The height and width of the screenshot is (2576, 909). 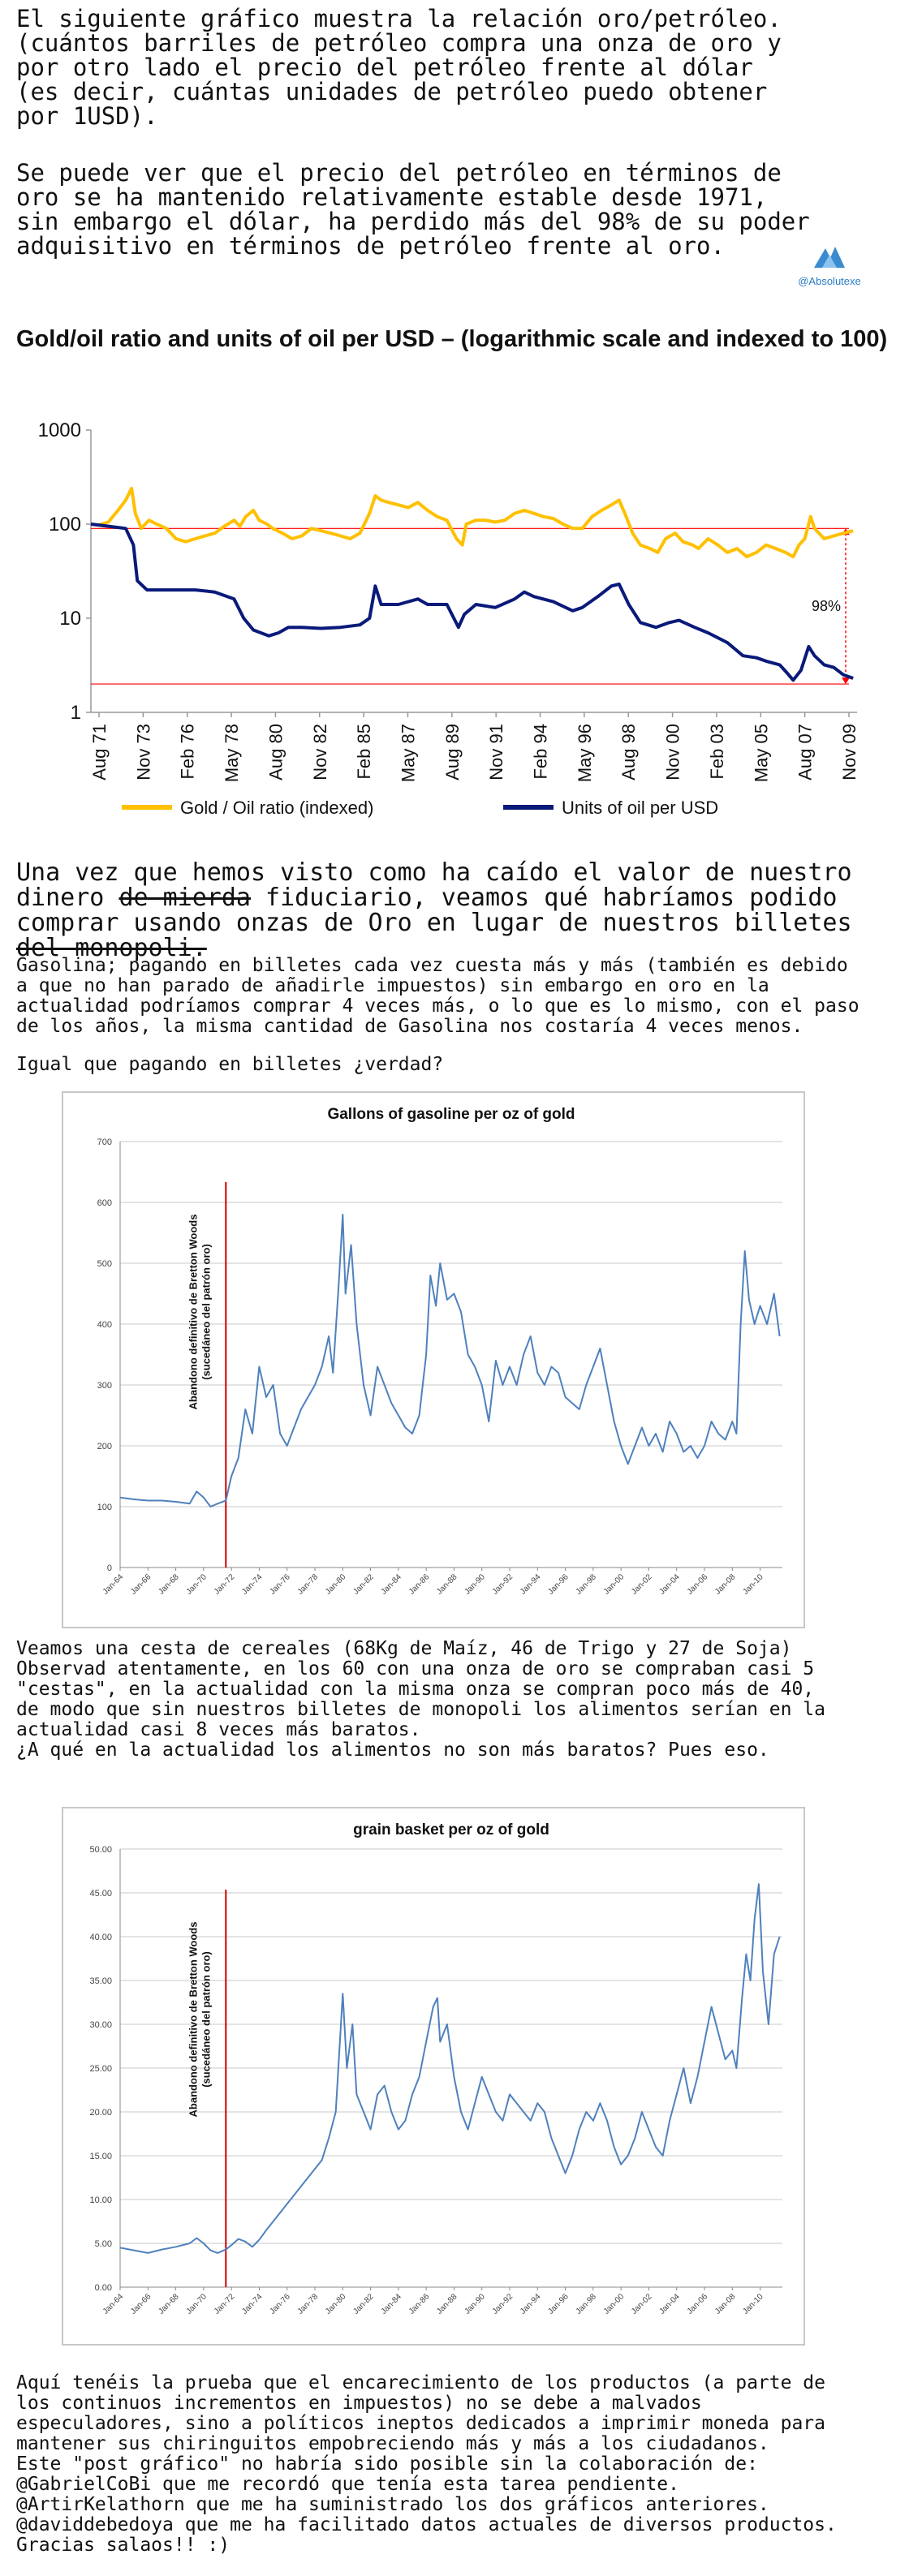 What do you see at coordinates (101, 2069) in the screenshot?
I see `chart-y-tick-label: 25.00` at bounding box center [101, 2069].